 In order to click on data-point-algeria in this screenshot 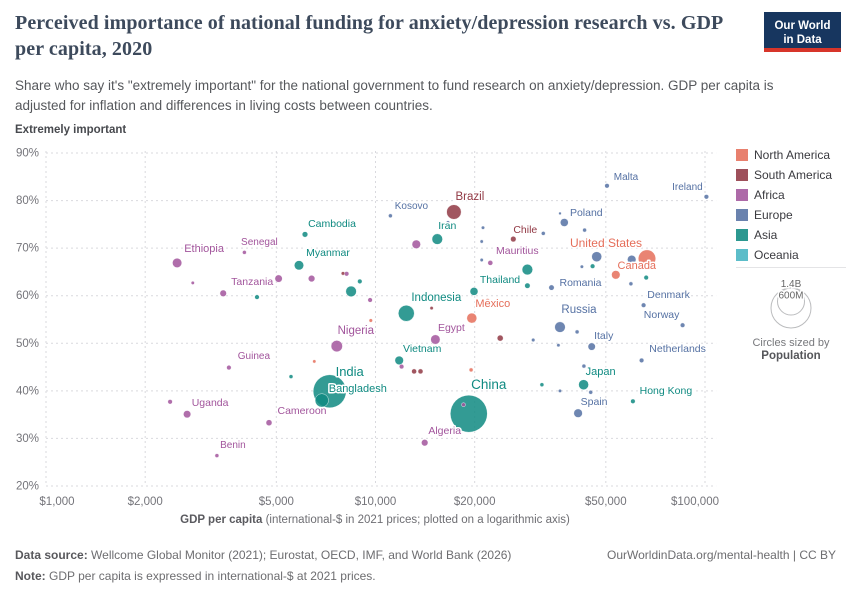, I will do `click(425, 443)`.